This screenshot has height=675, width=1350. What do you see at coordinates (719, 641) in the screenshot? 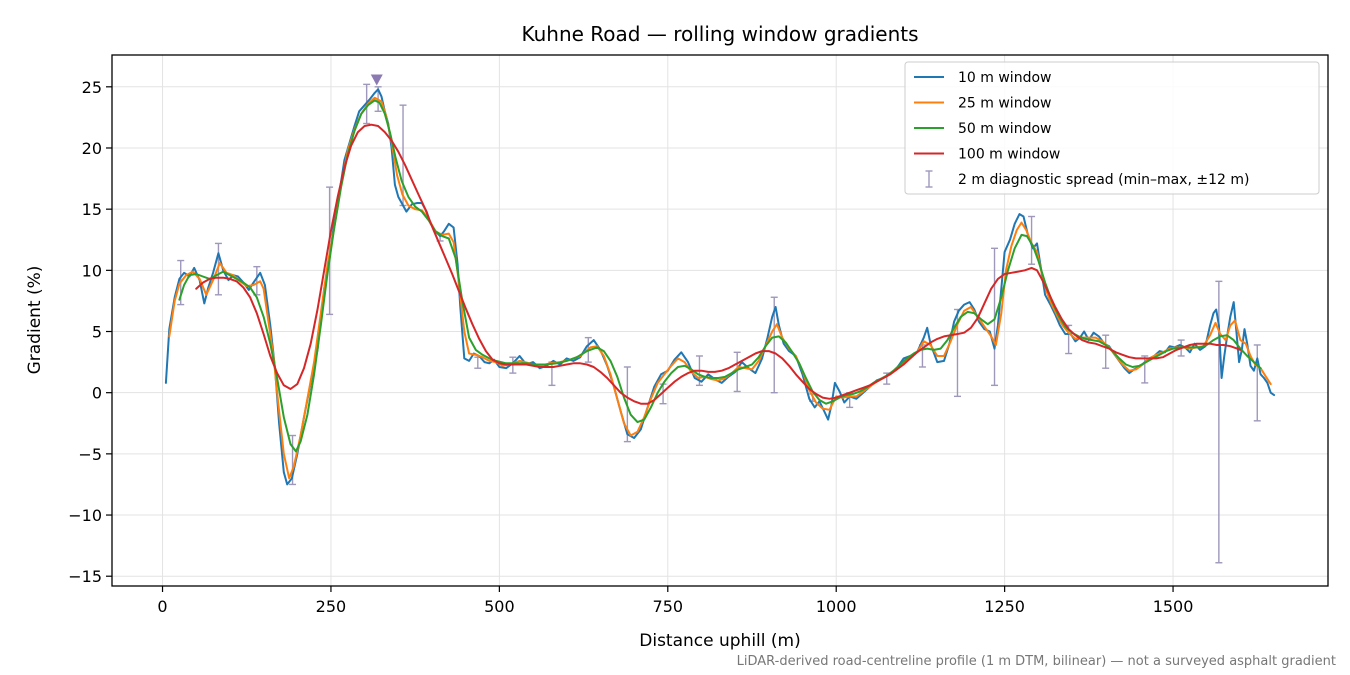
I see `x-axis-title: Distance uphill (m)` at bounding box center [719, 641].